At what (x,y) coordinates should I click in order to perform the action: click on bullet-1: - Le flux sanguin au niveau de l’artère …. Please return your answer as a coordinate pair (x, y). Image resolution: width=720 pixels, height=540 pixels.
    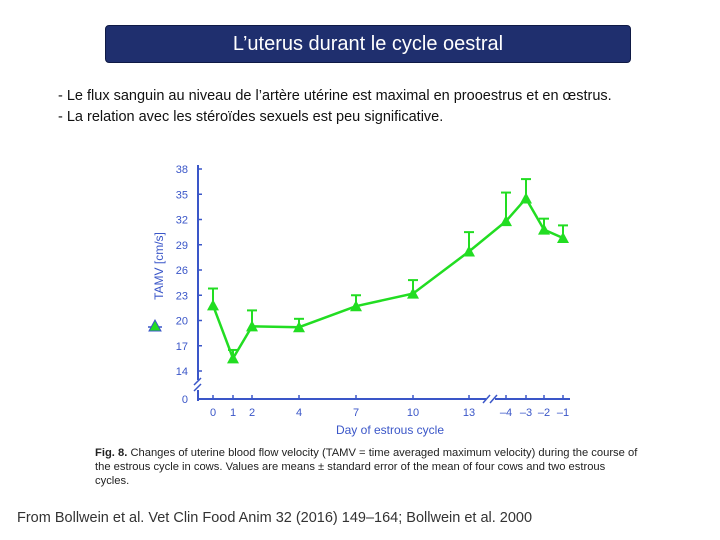
    Looking at the image, I should click on (335, 96).